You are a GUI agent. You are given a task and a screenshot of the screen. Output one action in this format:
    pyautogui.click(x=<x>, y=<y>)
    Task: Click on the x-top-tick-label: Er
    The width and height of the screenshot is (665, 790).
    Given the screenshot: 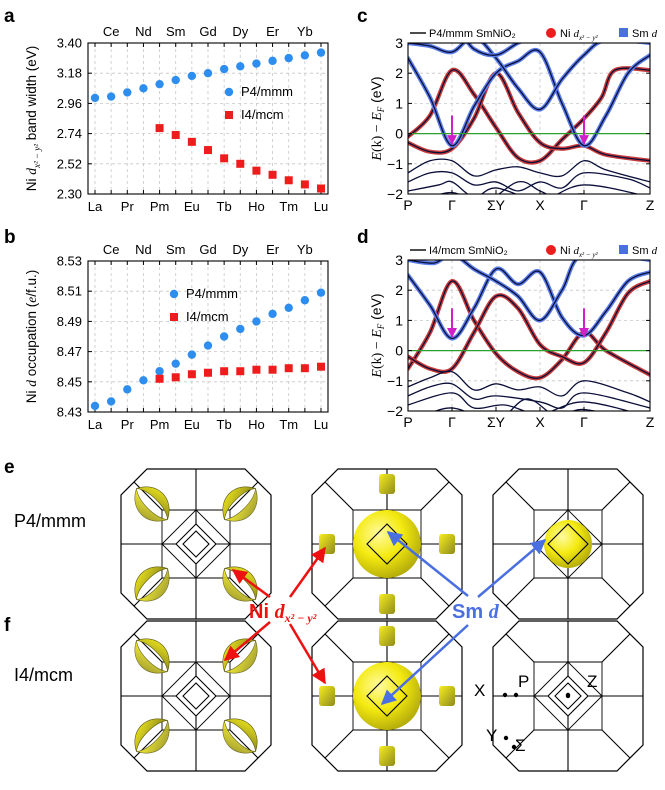 What is the action you would take?
    pyautogui.click(x=273, y=31)
    